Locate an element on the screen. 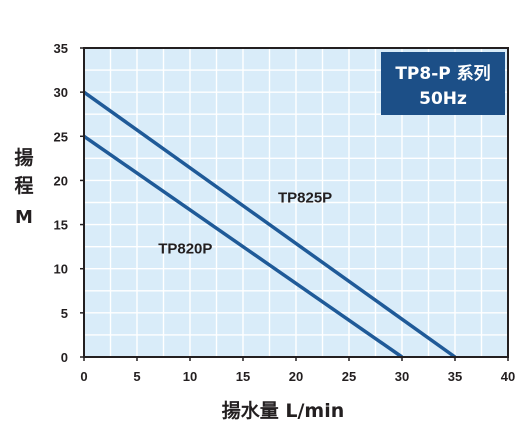  y-axis-title-char-2: 程 is located at coordinates (23, 186).